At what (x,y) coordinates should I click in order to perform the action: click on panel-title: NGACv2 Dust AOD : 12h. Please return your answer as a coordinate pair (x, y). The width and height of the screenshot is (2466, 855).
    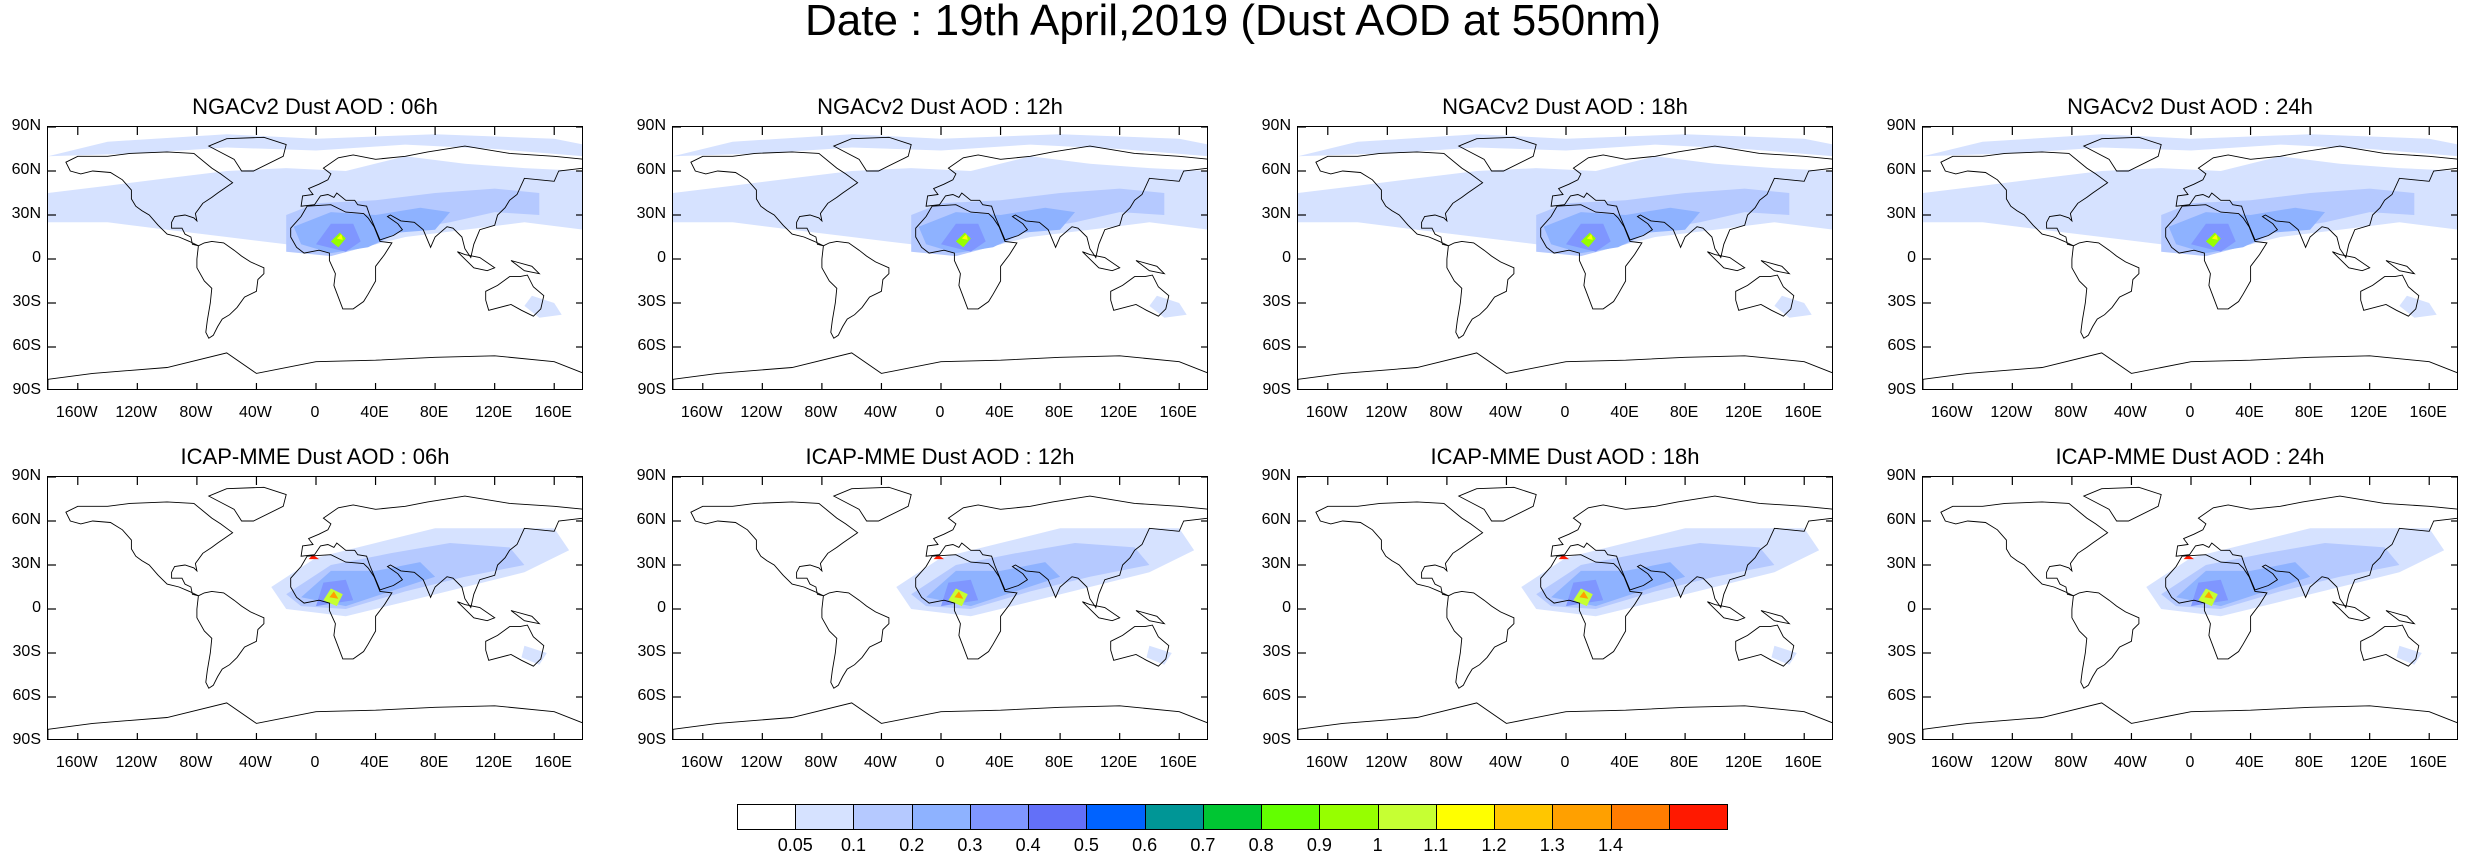
    Looking at the image, I should click on (940, 106).